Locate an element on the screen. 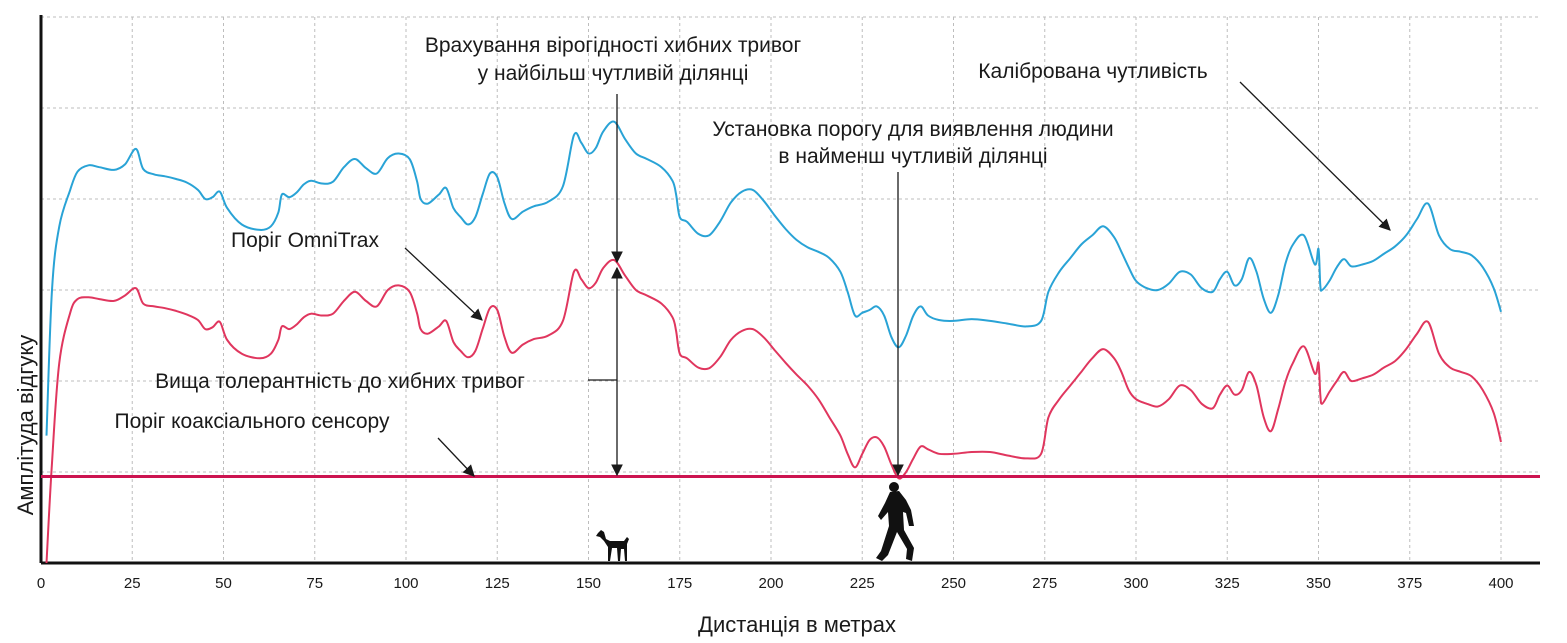 Image resolution: width=1567 pixels, height=643 pixels. human-threshold-label-line2: в найменш чутливій ділянці is located at coordinates (912, 156).